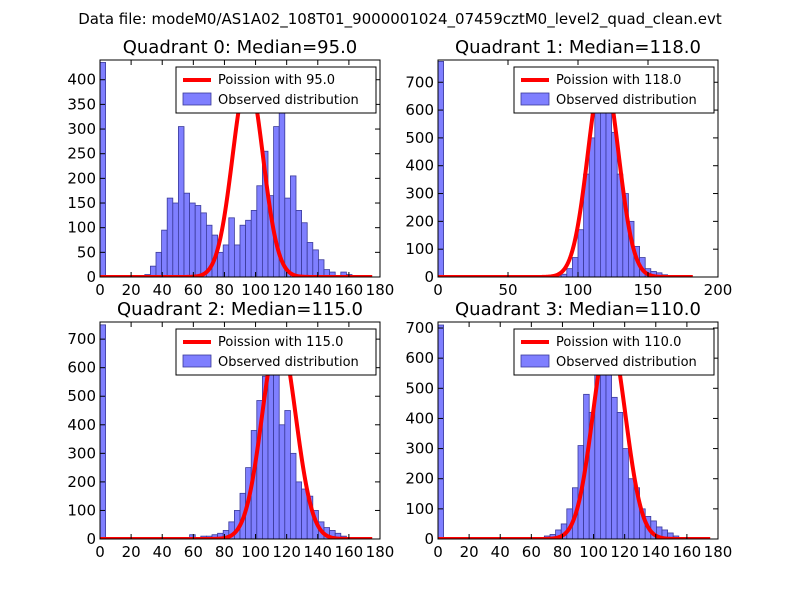 This screenshot has height=600, width=800. I want to click on legend-poisson-label: Poission with 118.0, so click(618, 80).